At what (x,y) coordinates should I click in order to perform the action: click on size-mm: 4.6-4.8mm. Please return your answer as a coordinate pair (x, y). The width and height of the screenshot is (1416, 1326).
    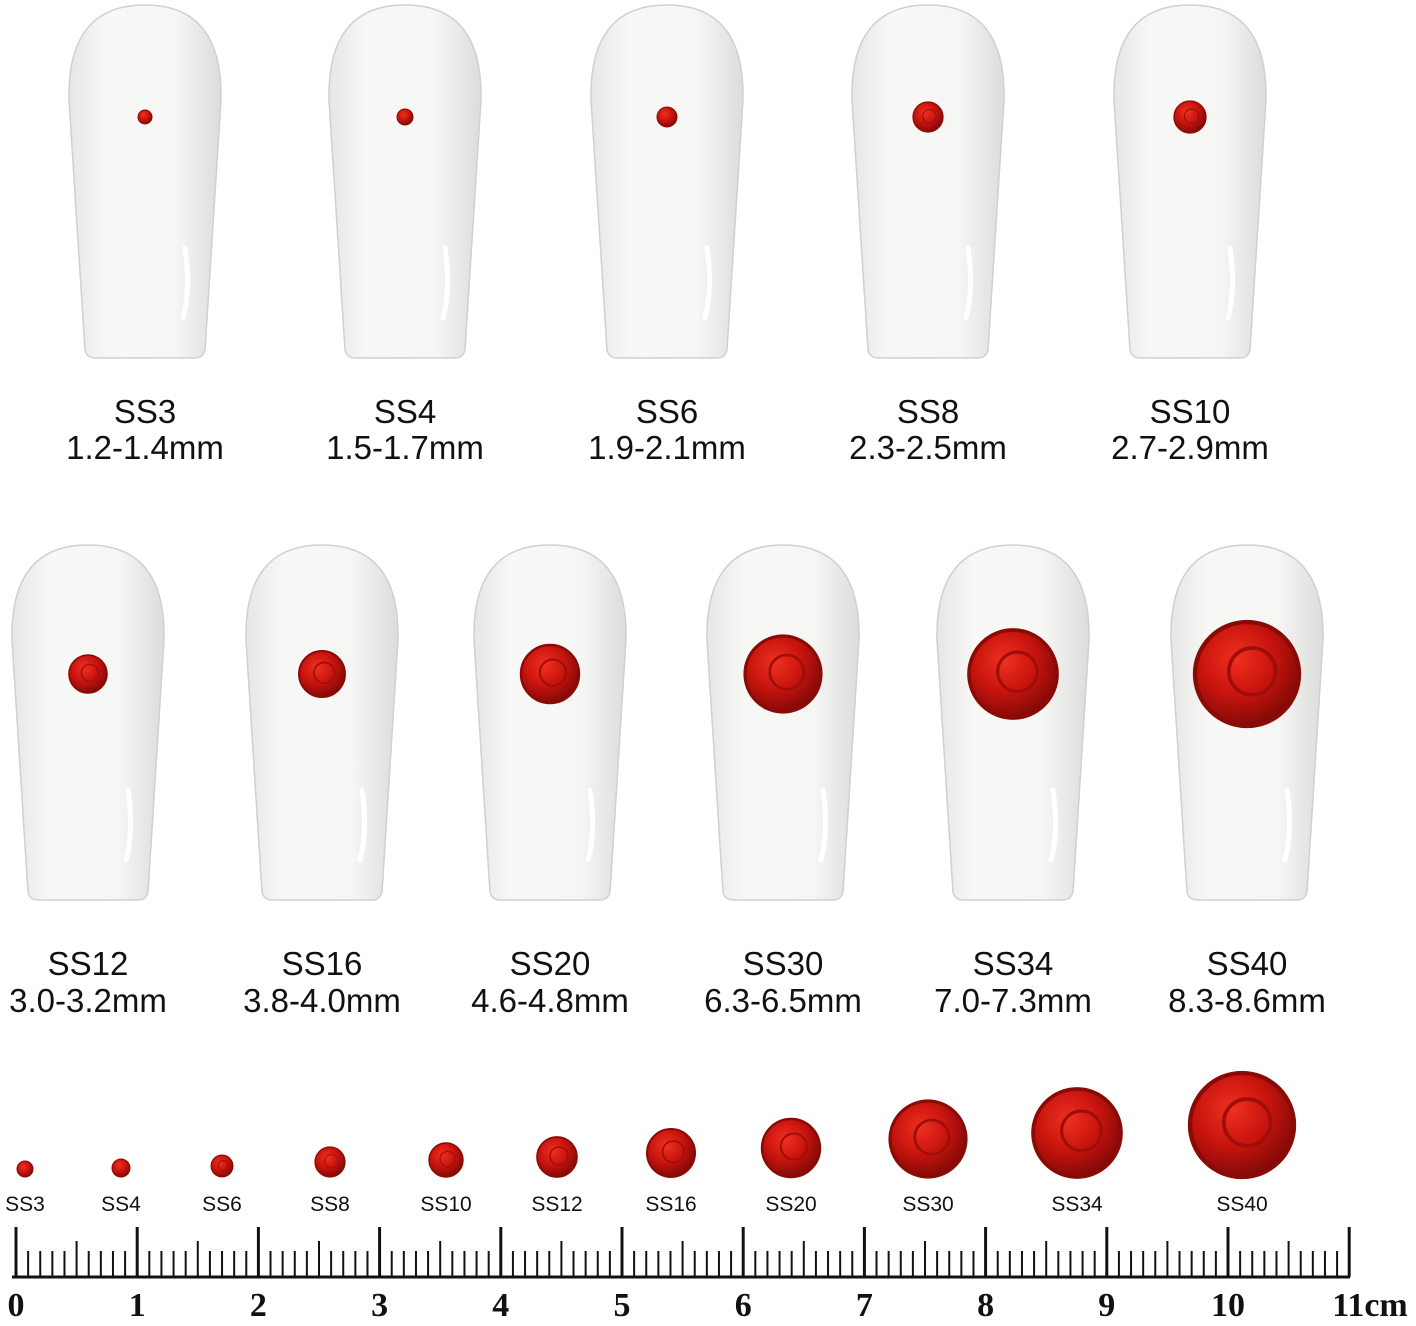
    Looking at the image, I should click on (550, 1000).